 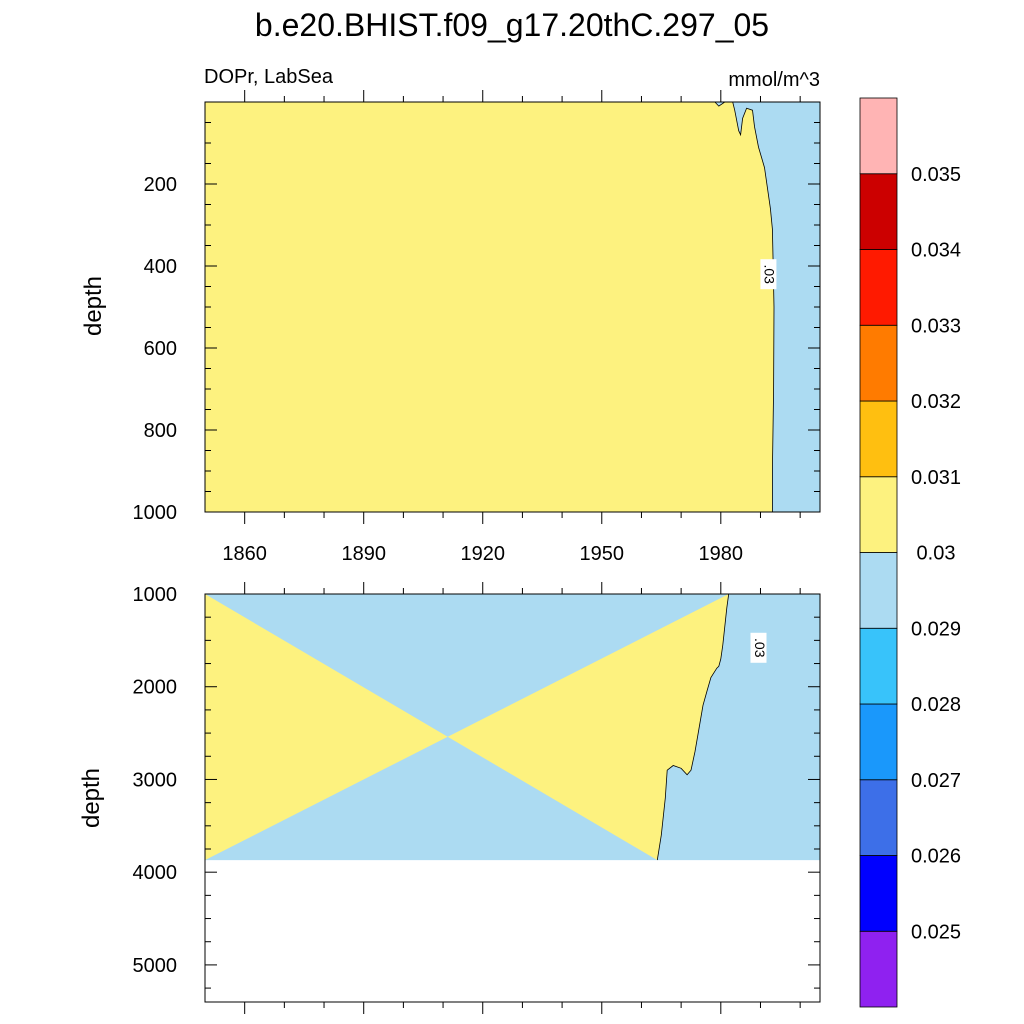 What do you see at coordinates (936, 705) in the screenshot?
I see `colorbar-label: 0.028` at bounding box center [936, 705].